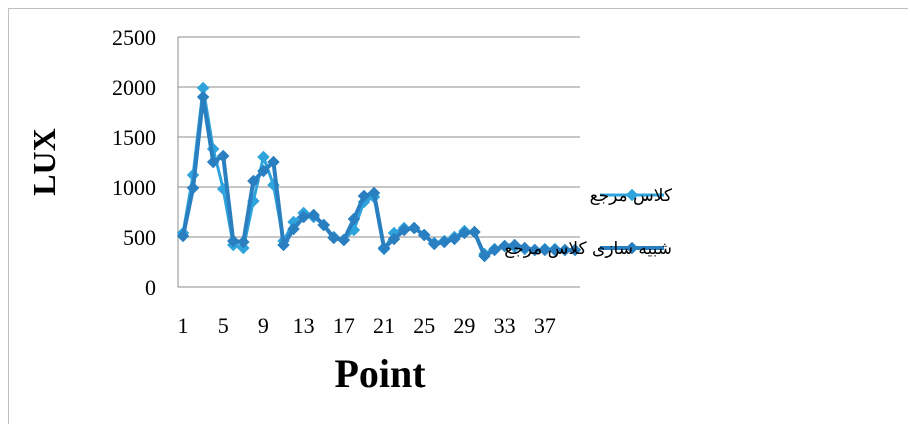 This screenshot has height=426, width=910. Describe the element at coordinates (263, 325) in the screenshot. I see `x-tick-label-9: 9` at that location.